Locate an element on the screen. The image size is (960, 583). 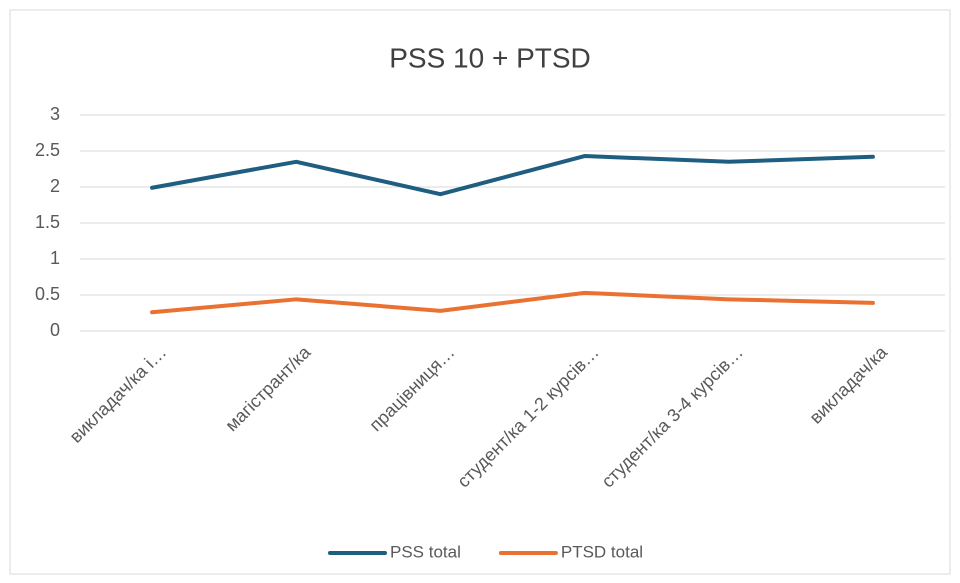
legend-label: PSS total is located at coordinates (425, 551).